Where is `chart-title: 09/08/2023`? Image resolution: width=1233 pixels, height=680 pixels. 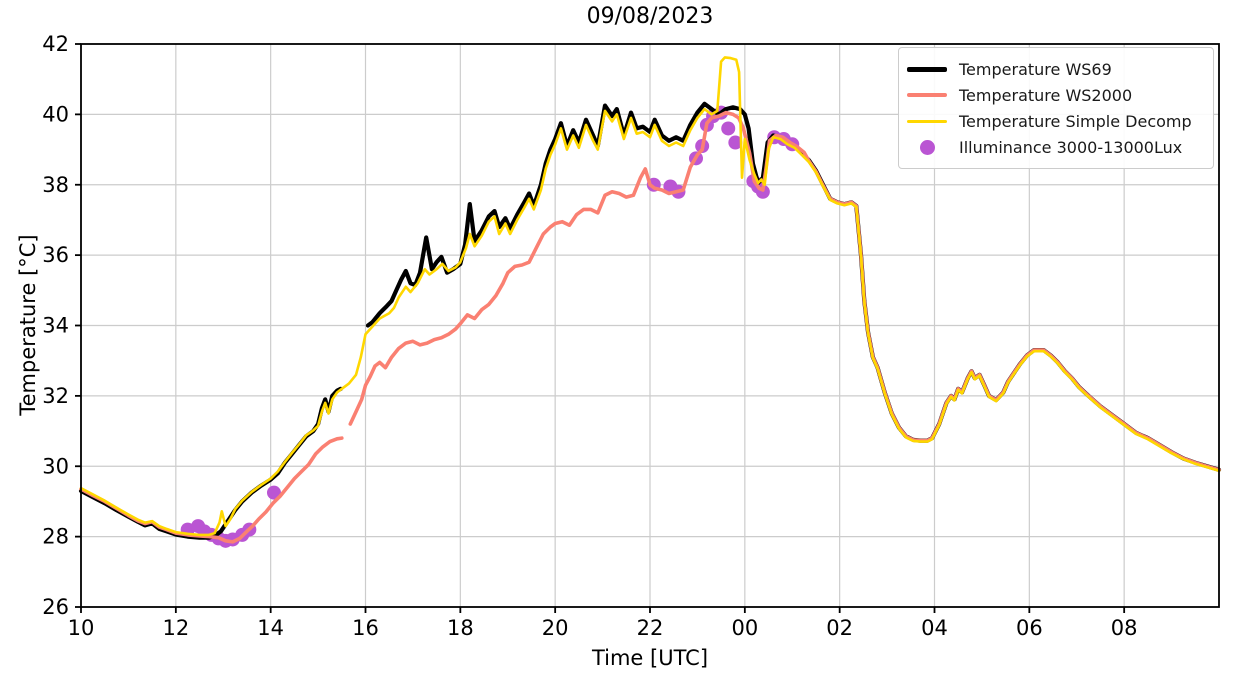
chart-title: 09/08/2023 is located at coordinates (650, 16).